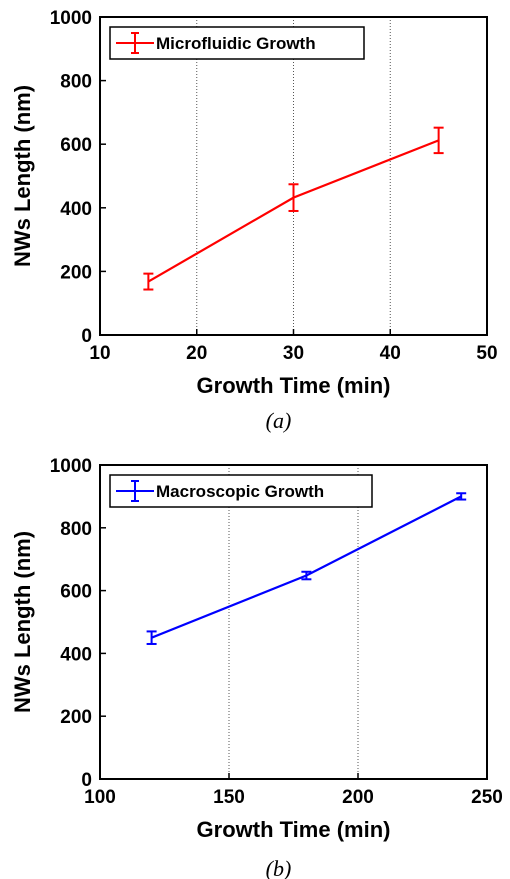  Describe the element at coordinates (279, 420) in the screenshot. I see `figure-caption: (a)` at that location.